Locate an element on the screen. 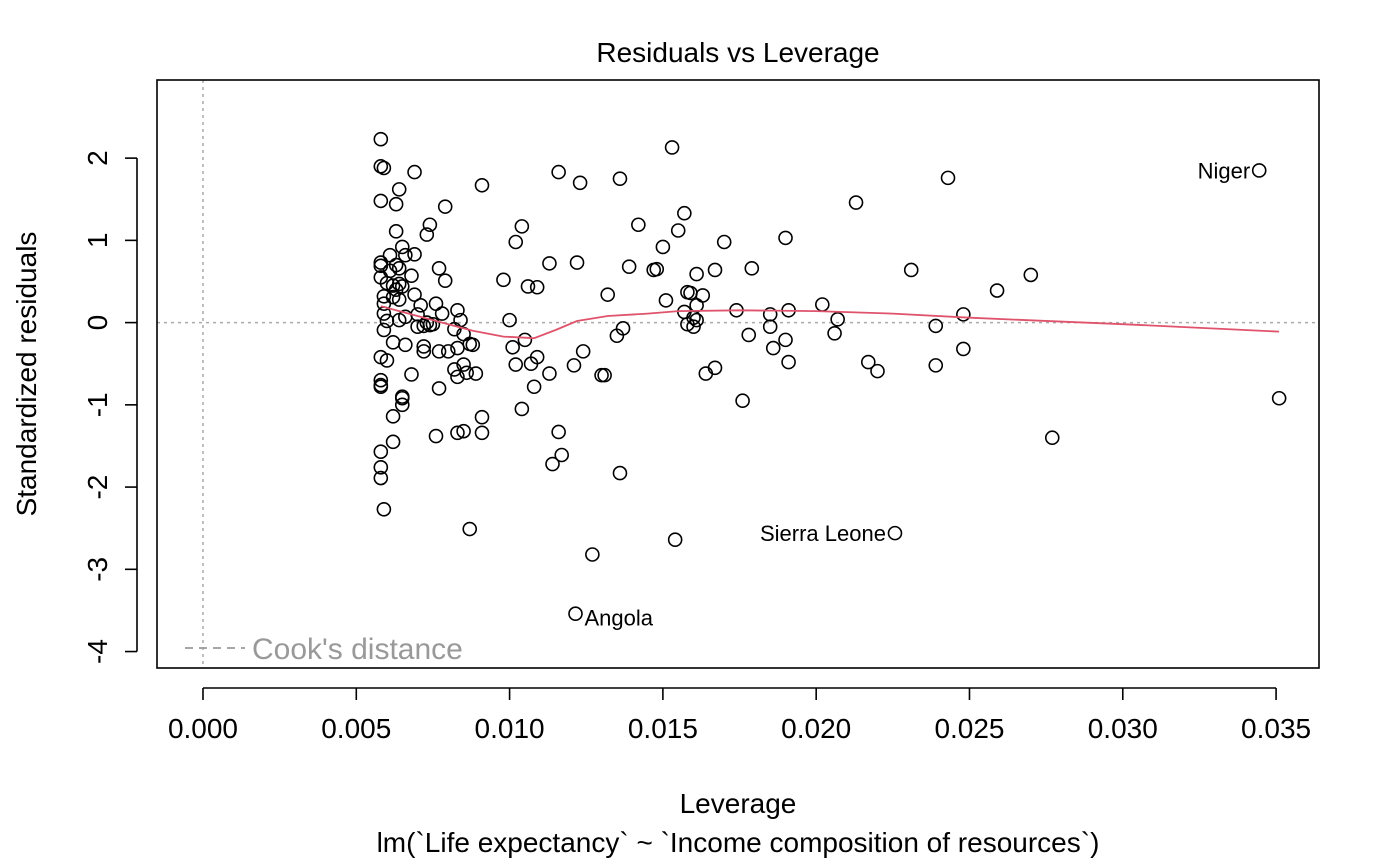  x-axis-title: Leverage is located at coordinates (738, 803).